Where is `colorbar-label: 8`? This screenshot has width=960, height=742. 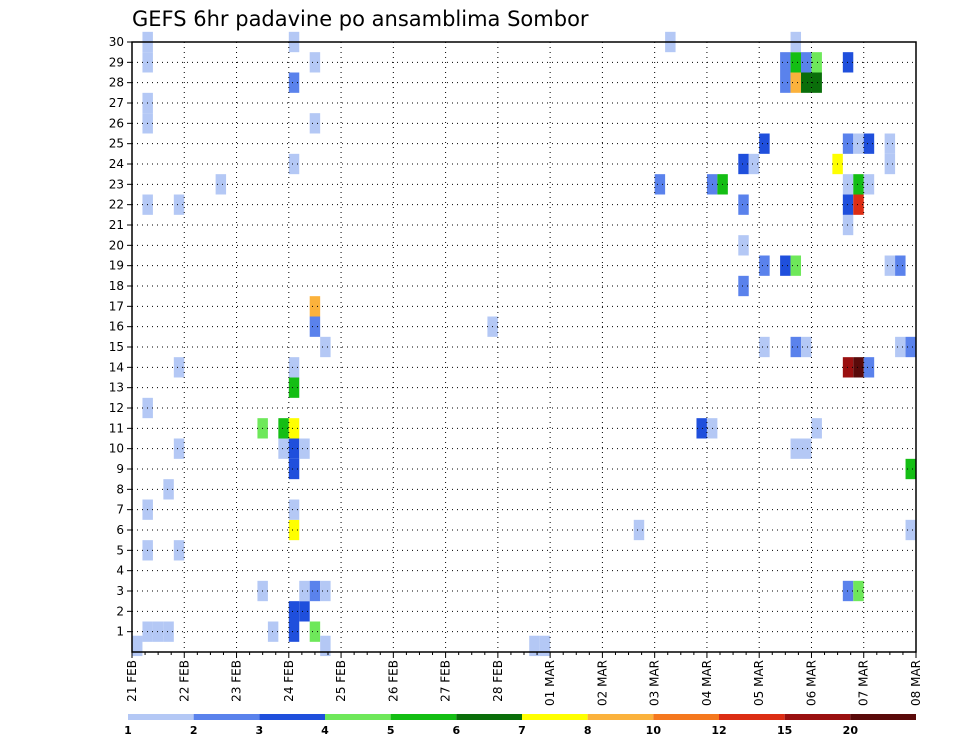
colorbar-label: 8 is located at coordinates (588, 730).